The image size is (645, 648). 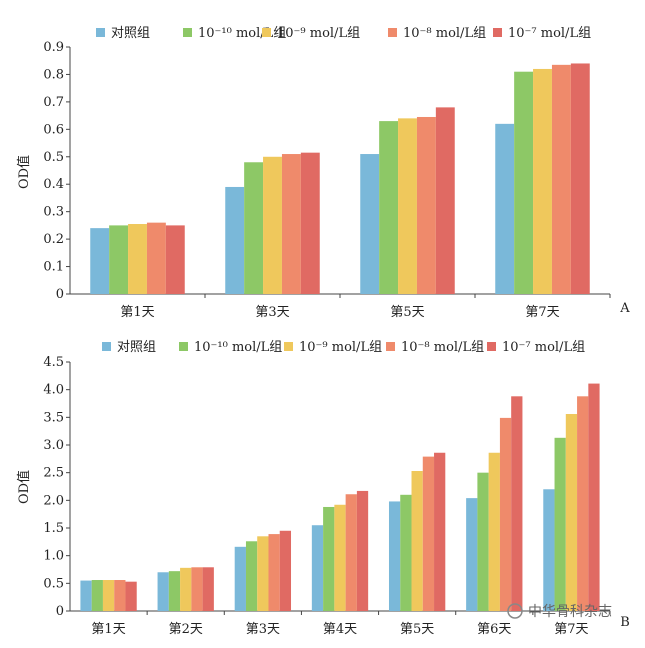 I want to click on y-tick-label: 1.5, so click(x=53, y=528).